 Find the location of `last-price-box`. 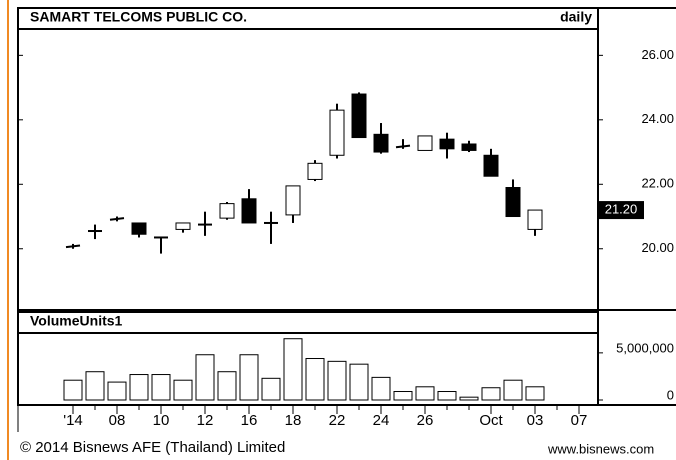

last-price-box is located at coordinates (621, 210).